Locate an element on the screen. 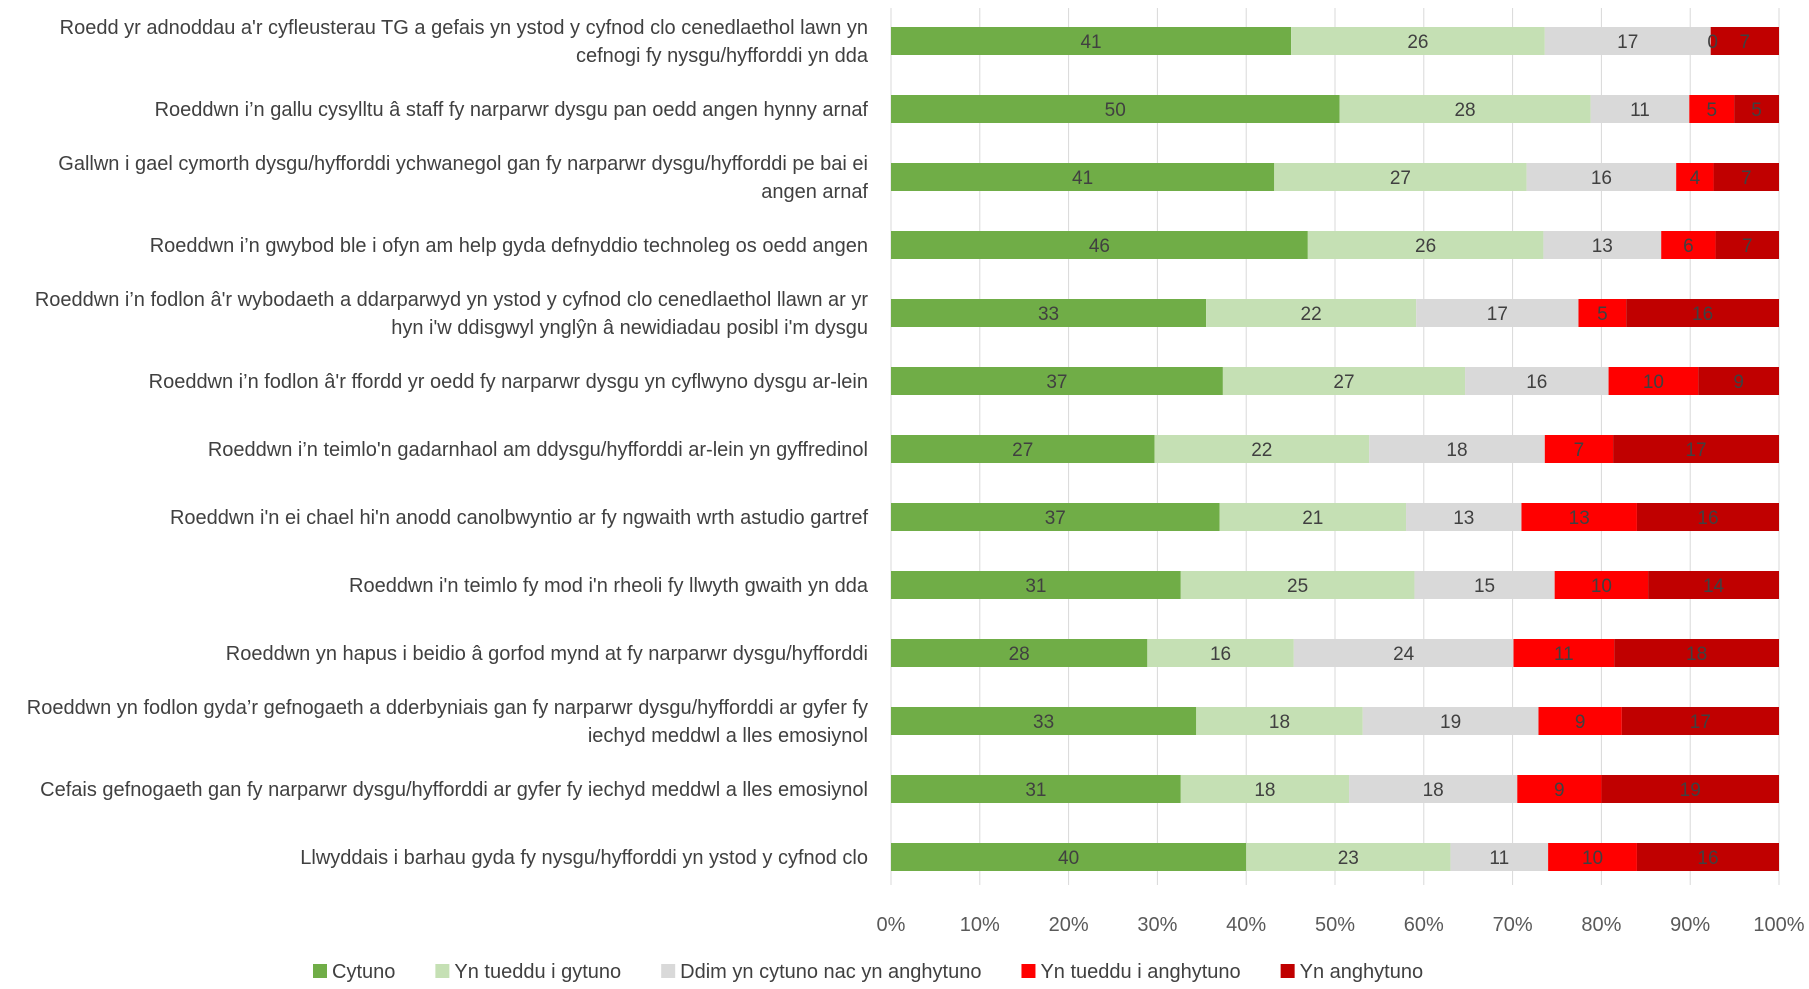 This screenshot has width=1809, height=989. data-label: 24 is located at coordinates (1404, 654).